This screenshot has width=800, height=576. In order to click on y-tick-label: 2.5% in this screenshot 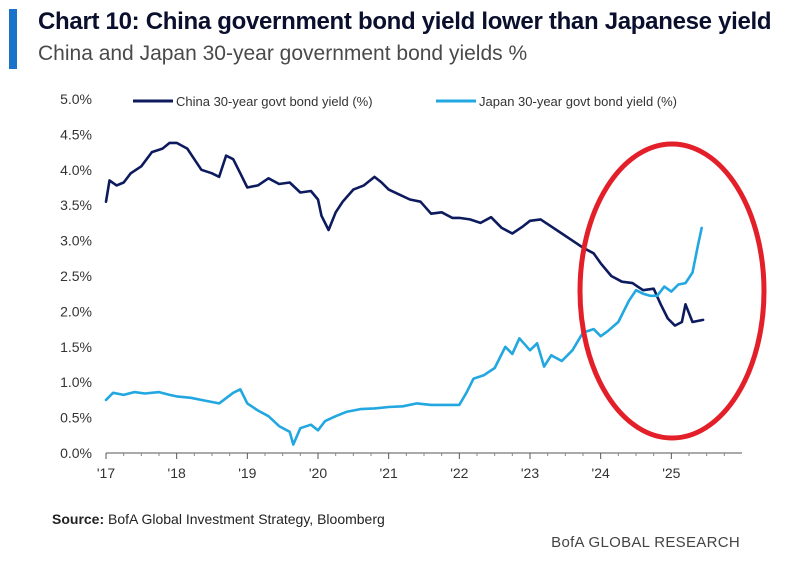, I will do `click(76, 276)`.